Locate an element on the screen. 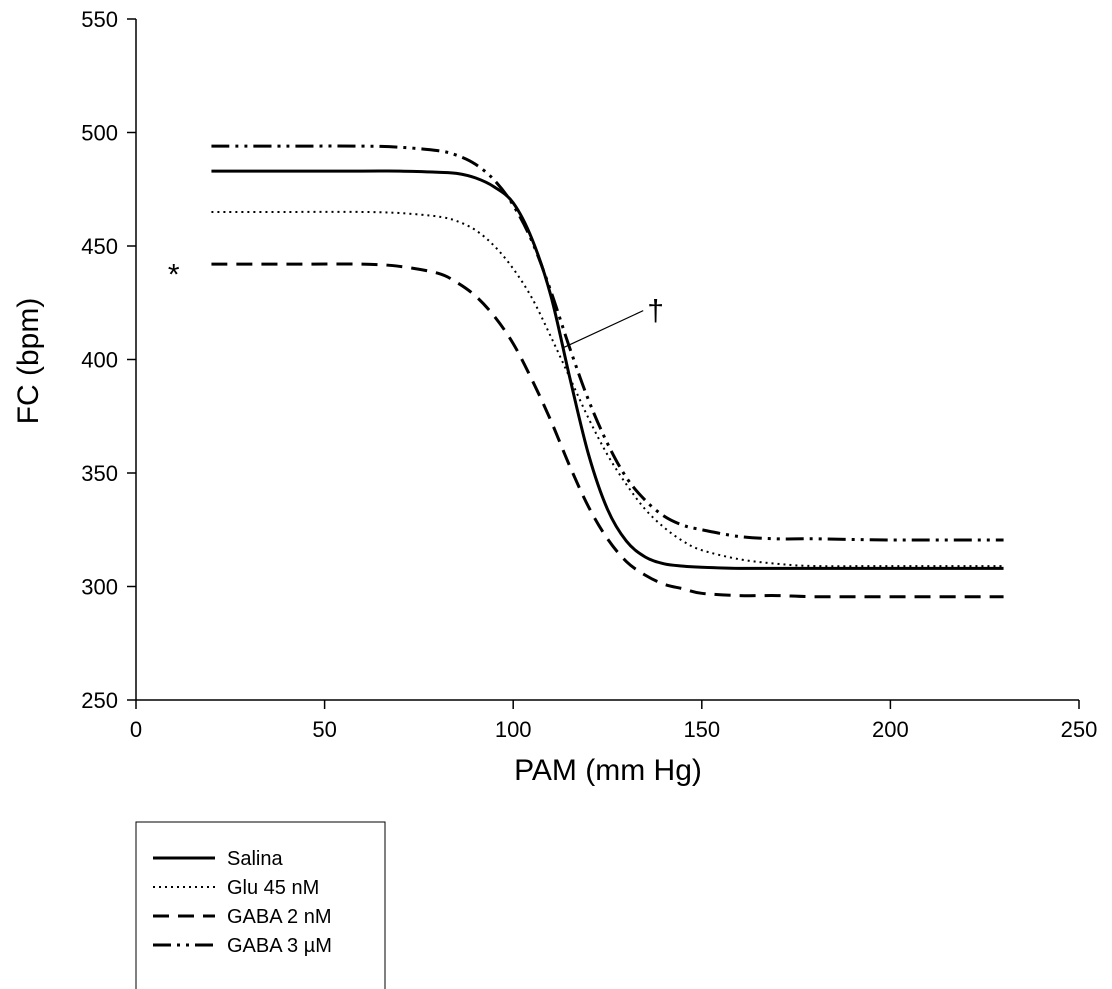  y-tick-label: 350 is located at coordinates (99, 473).